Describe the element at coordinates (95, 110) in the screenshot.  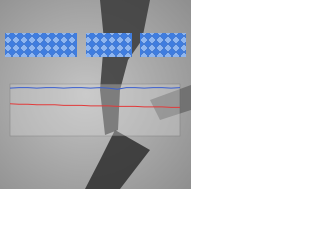
I see `plot-area` at that location.